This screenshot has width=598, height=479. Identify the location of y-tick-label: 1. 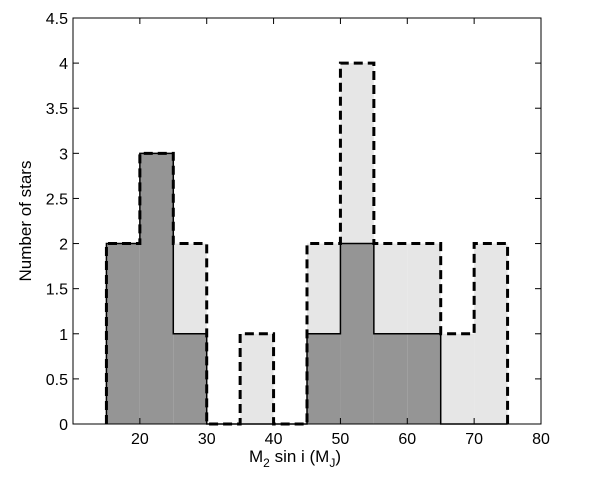
(63, 335).